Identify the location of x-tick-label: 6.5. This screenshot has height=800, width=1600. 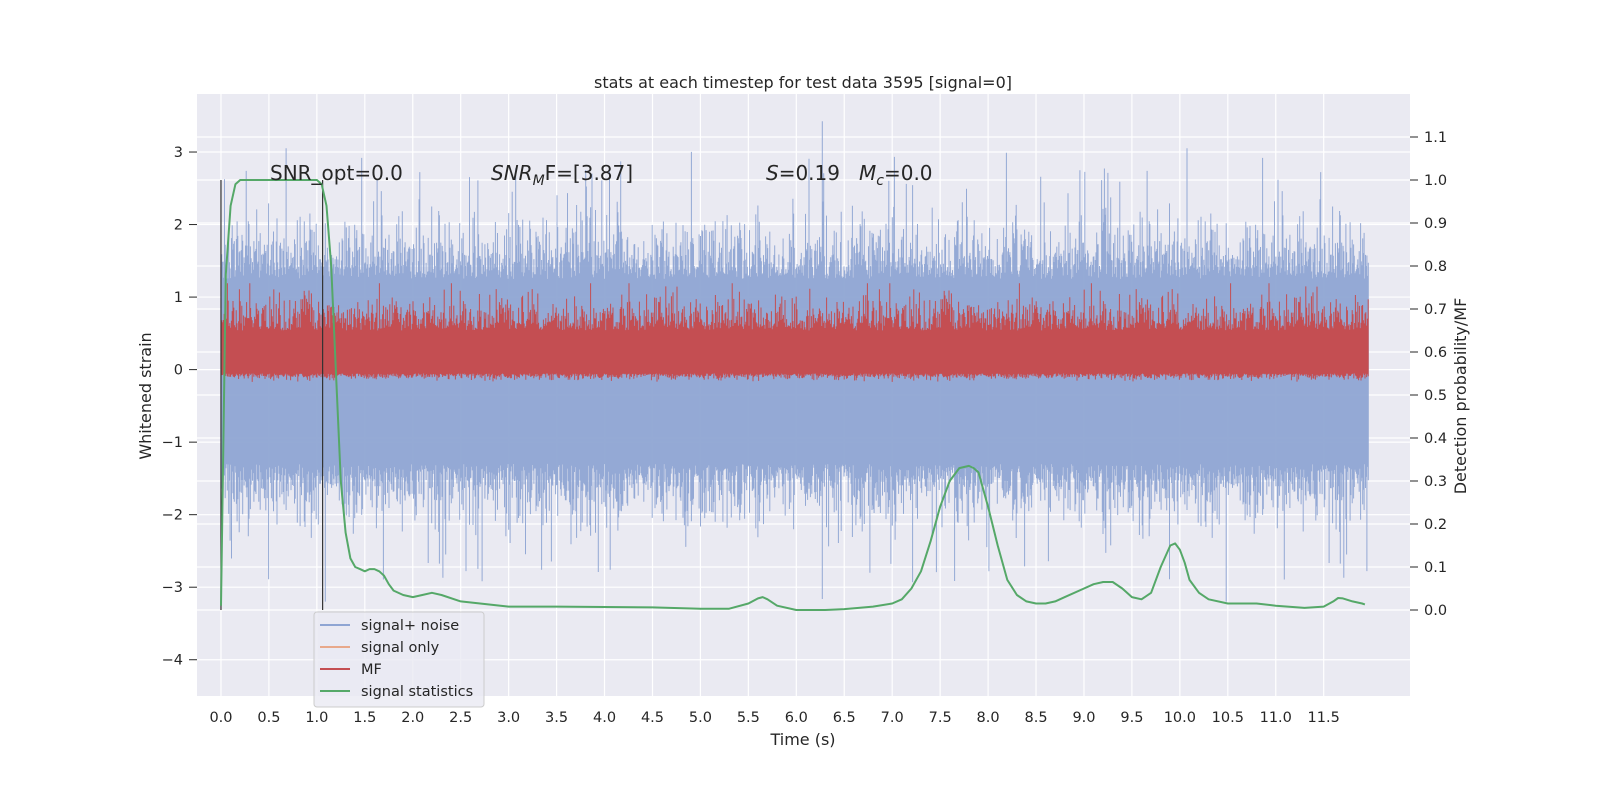
(844, 718).